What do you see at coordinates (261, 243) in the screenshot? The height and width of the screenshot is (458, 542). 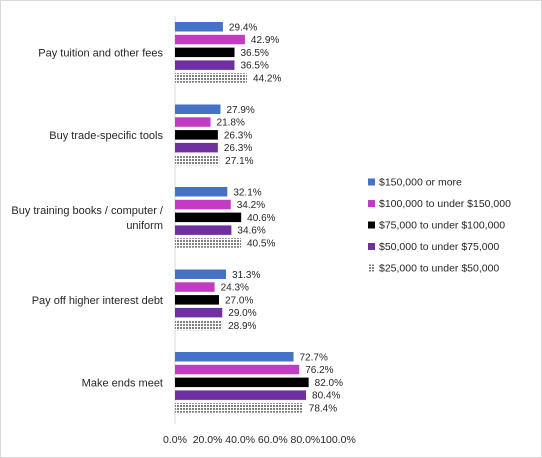 I see `data-label-3-series-5: 40.5%` at bounding box center [261, 243].